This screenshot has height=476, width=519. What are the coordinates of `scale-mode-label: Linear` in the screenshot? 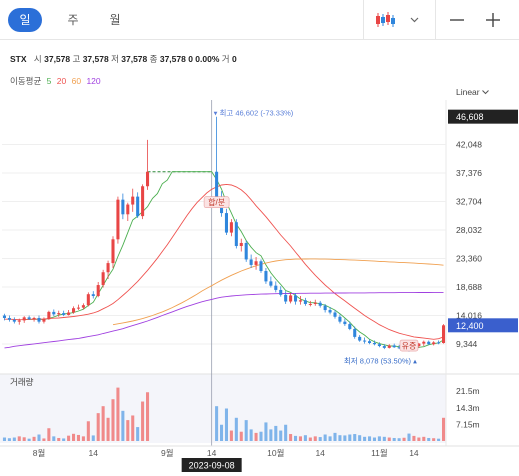 It's located at (467, 92).